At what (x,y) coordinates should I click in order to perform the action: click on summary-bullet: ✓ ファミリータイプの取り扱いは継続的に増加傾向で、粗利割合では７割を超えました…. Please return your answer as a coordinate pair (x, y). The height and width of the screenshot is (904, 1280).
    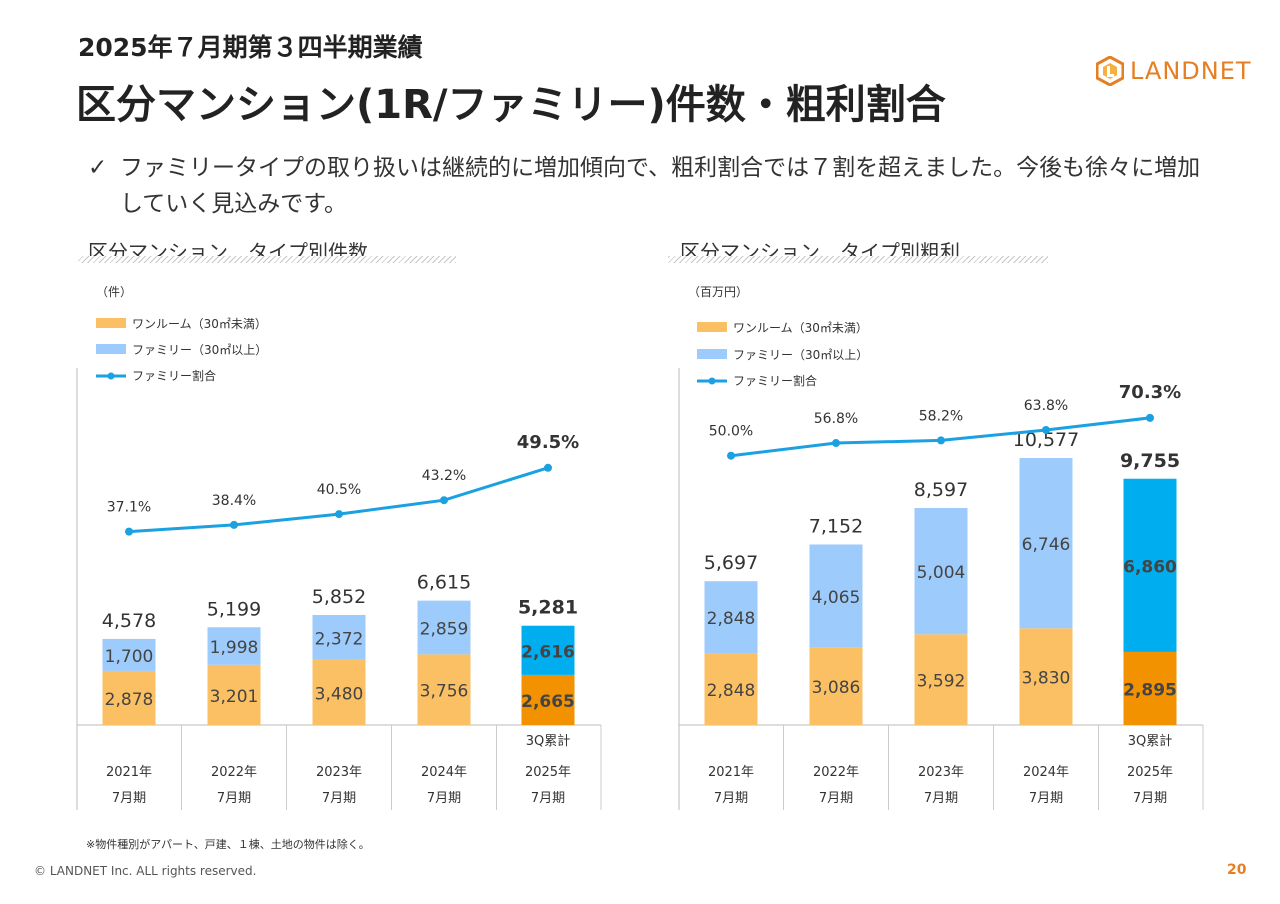
    Looking at the image, I should click on (653, 186).